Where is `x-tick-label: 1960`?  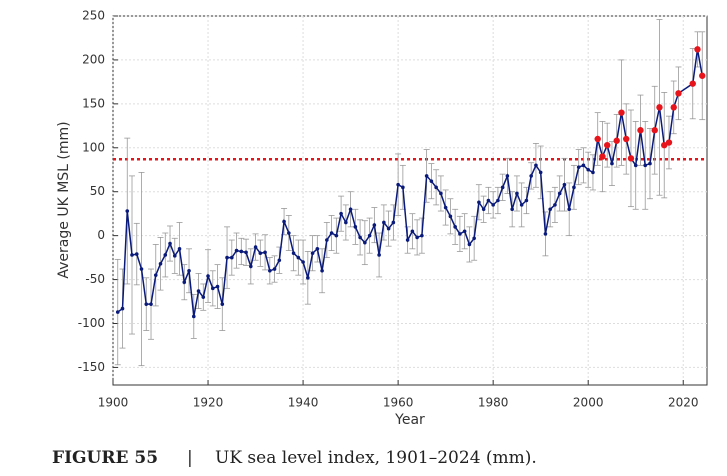
x-tick-label: 1960 is located at coordinates (398, 403).